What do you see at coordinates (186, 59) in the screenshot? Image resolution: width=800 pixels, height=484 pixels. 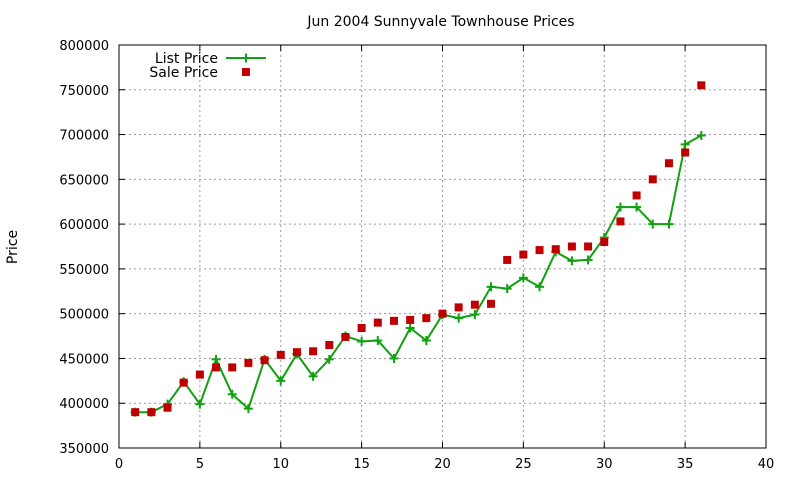 I see `legend-label: List Price` at bounding box center [186, 59].